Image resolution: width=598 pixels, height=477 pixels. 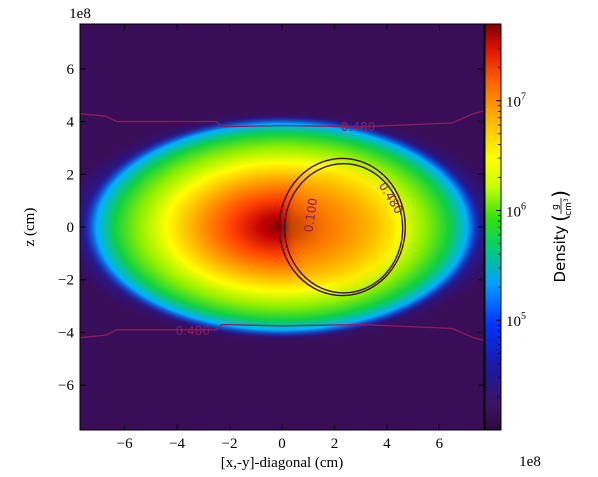 I want to click on y-tick-label: 0, so click(x=71, y=228).